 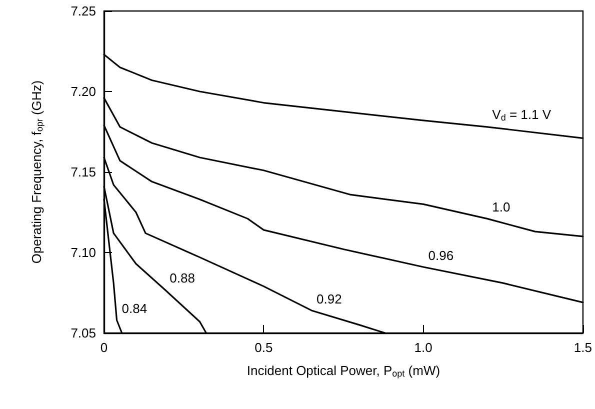 I want to click on x-tick-label: 1.0, so click(x=423, y=347).